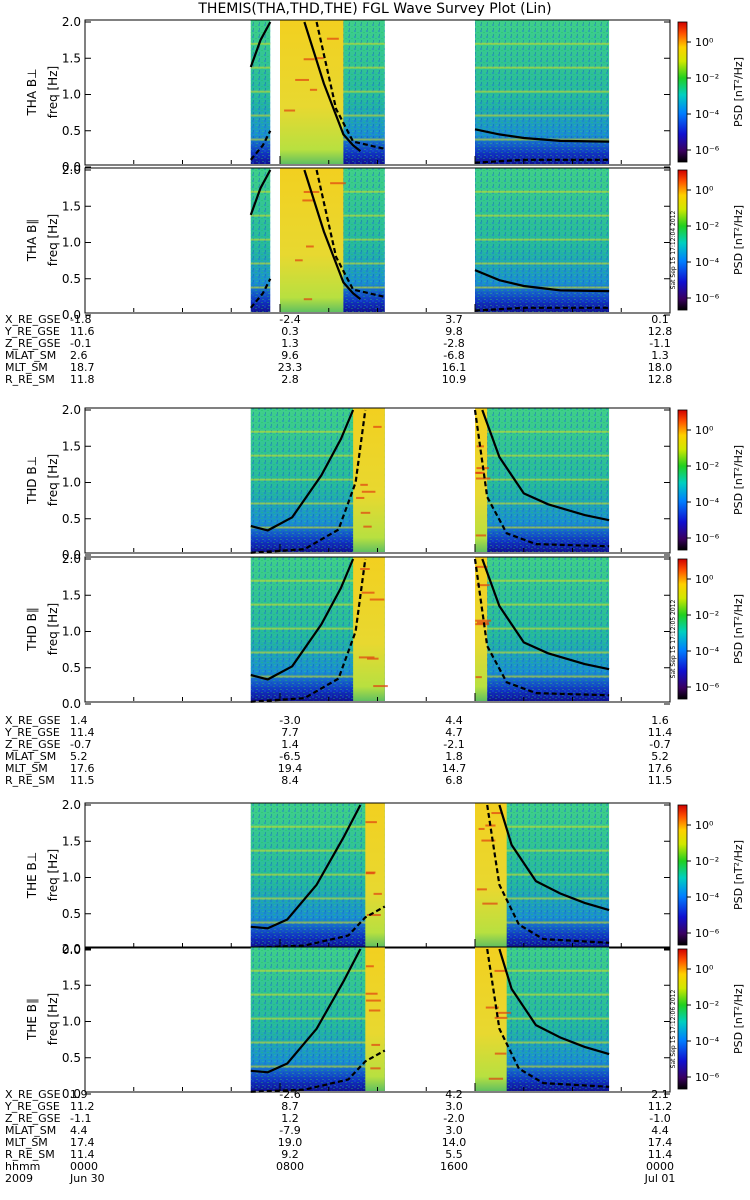  I want to click on date-label: Jul 01, so click(660, 1178).